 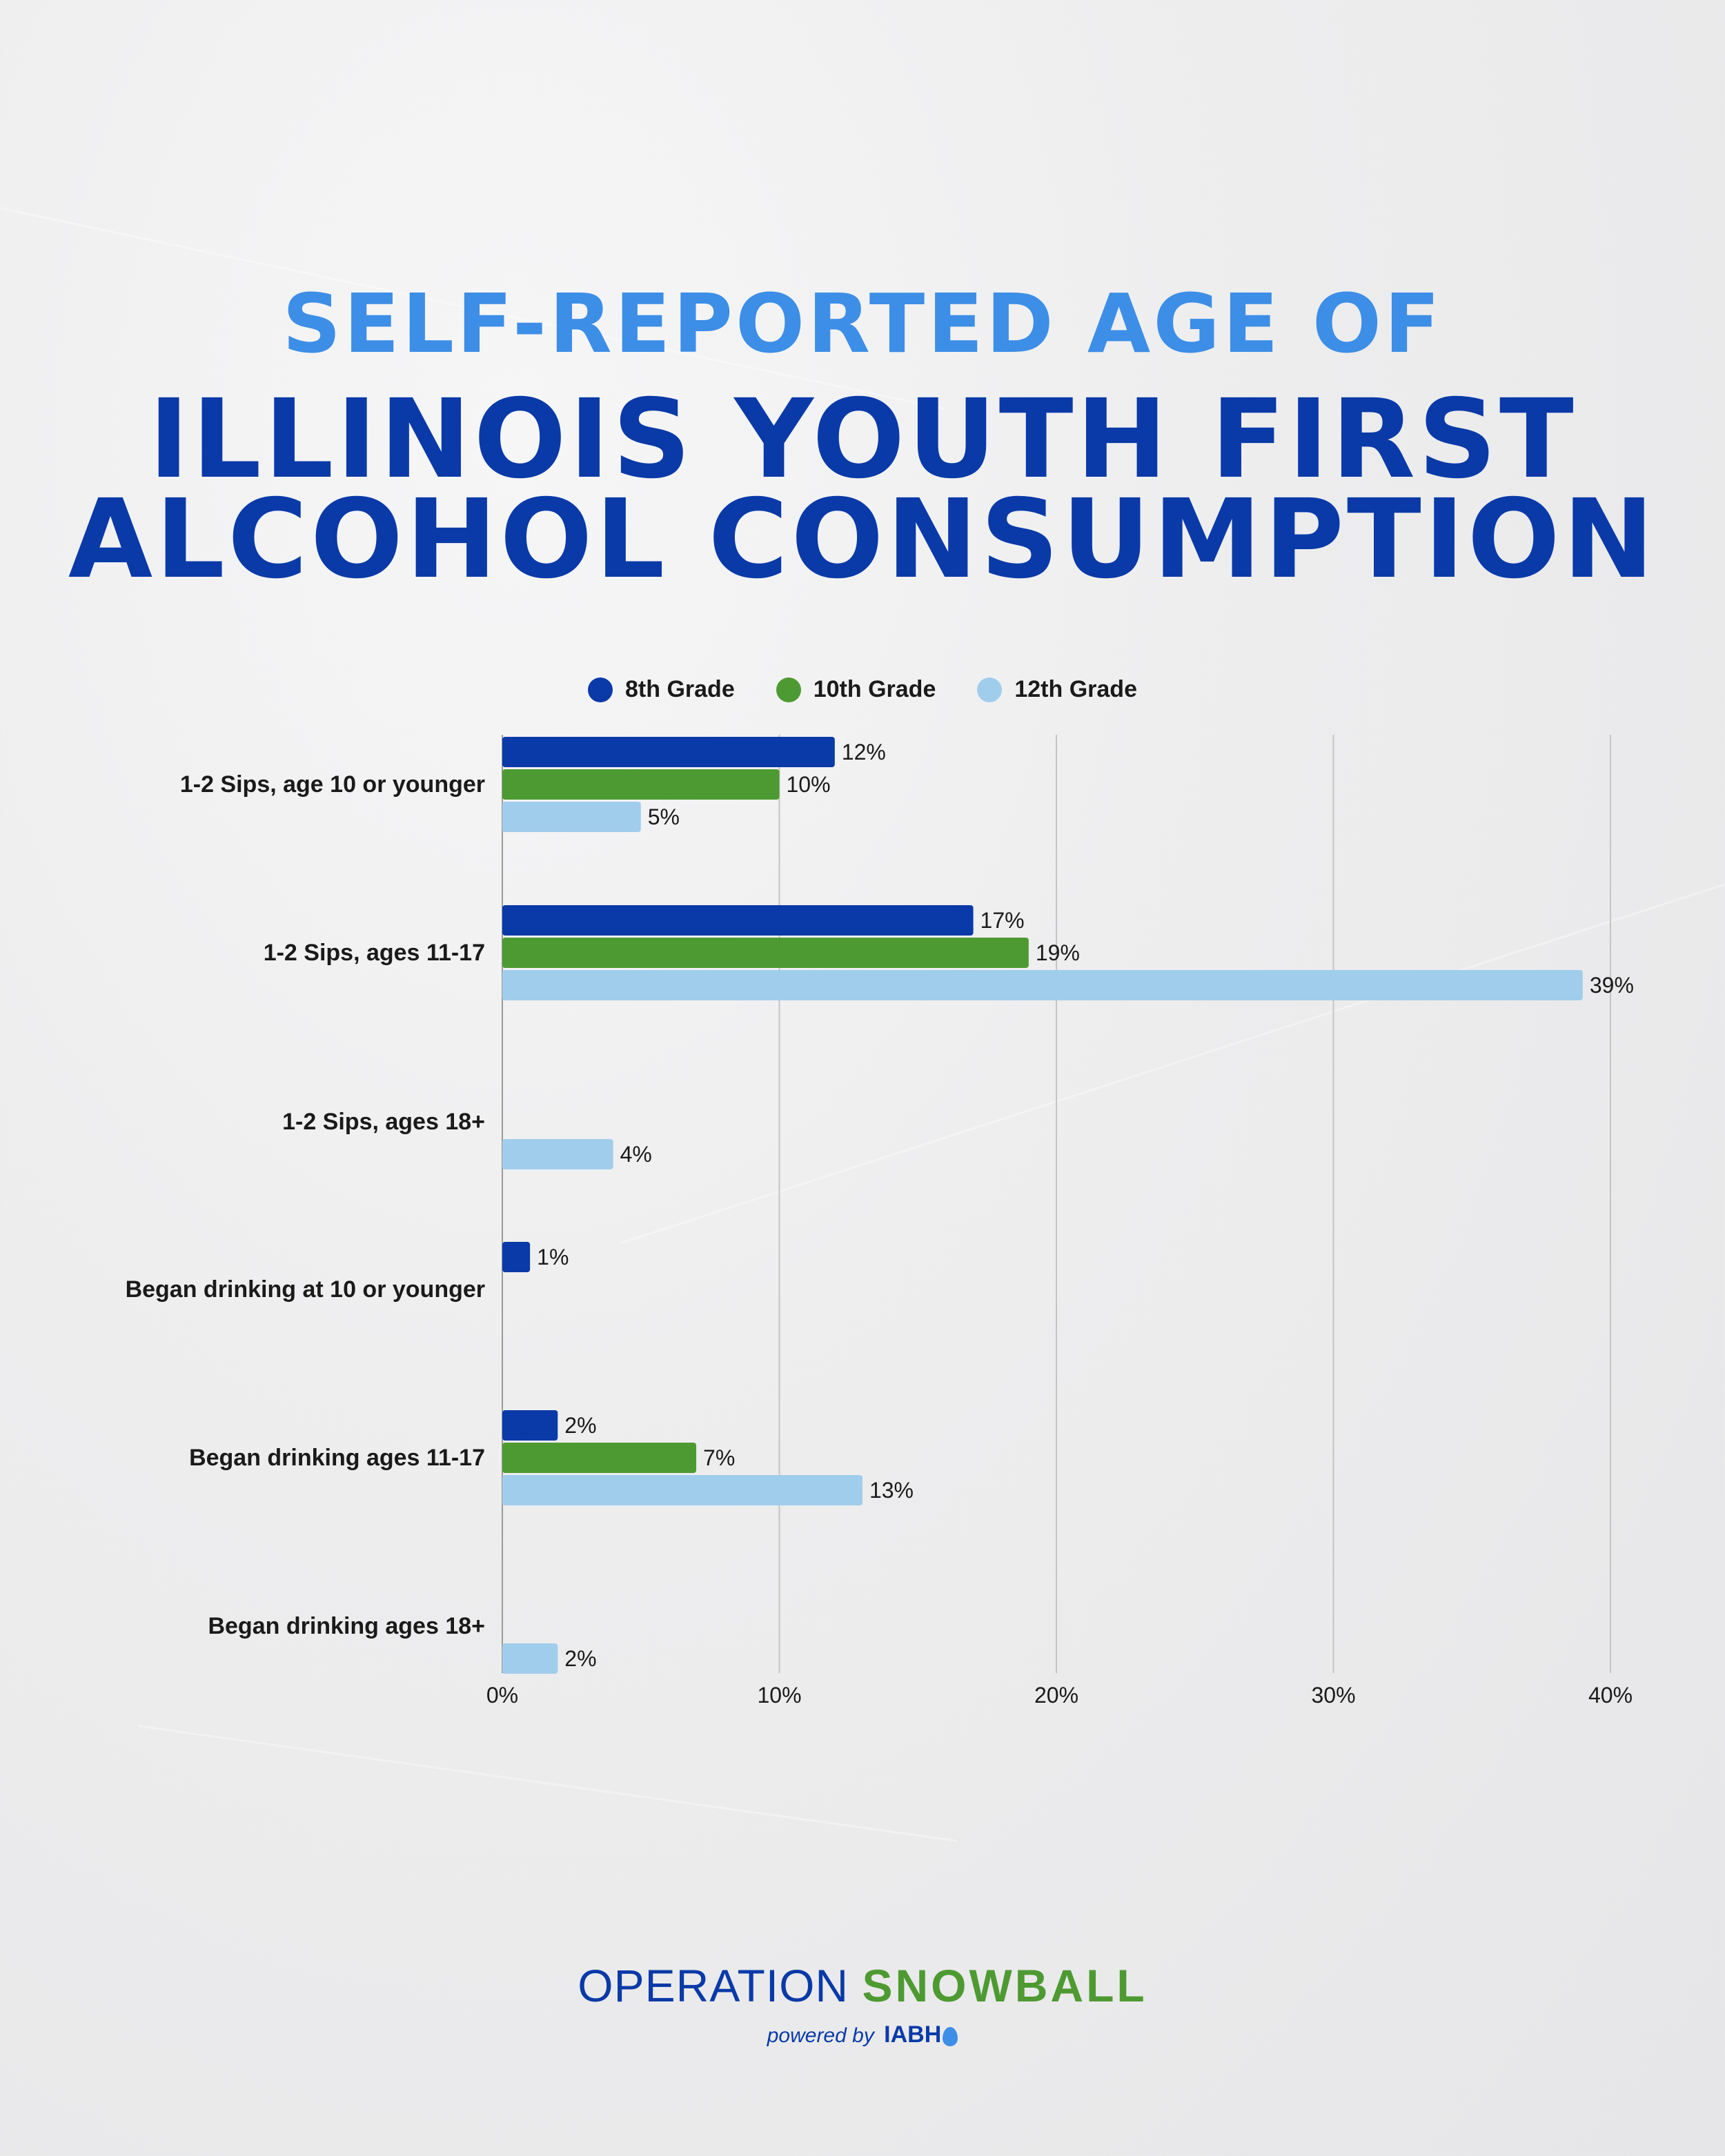 I want to click on data-label: 12%, so click(x=864, y=752).